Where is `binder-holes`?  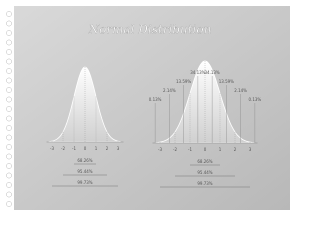 binder-holes is located at coordinates (9, 109).